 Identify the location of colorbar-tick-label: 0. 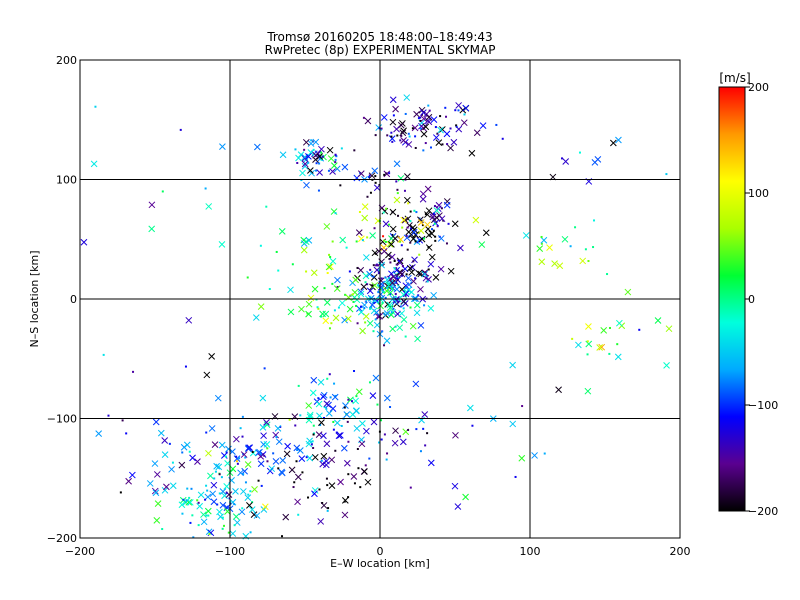
(751, 299).